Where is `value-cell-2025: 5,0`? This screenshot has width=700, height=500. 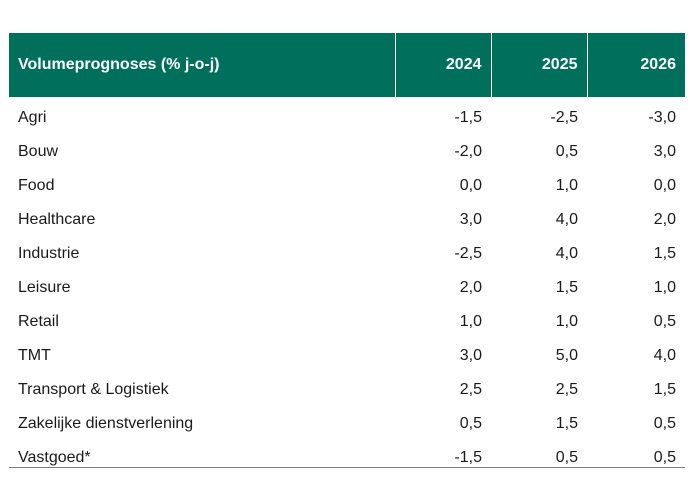
value-cell-2025: 5,0 is located at coordinates (566, 355).